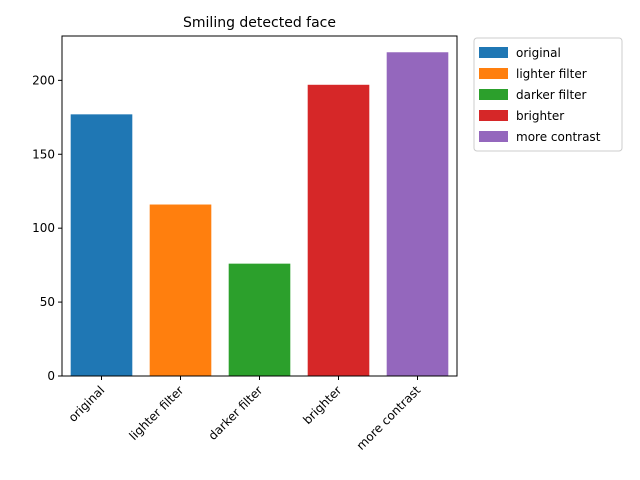 This screenshot has height=480, width=640. Describe the element at coordinates (558, 137) in the screenshot. I see `legend-label: more contrast` at that location.